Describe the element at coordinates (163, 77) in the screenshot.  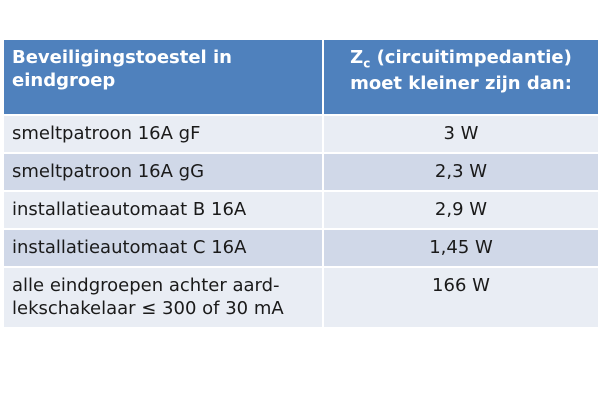
I see `header-cell: Beveiligingstoestel in eindgroep` at that location.